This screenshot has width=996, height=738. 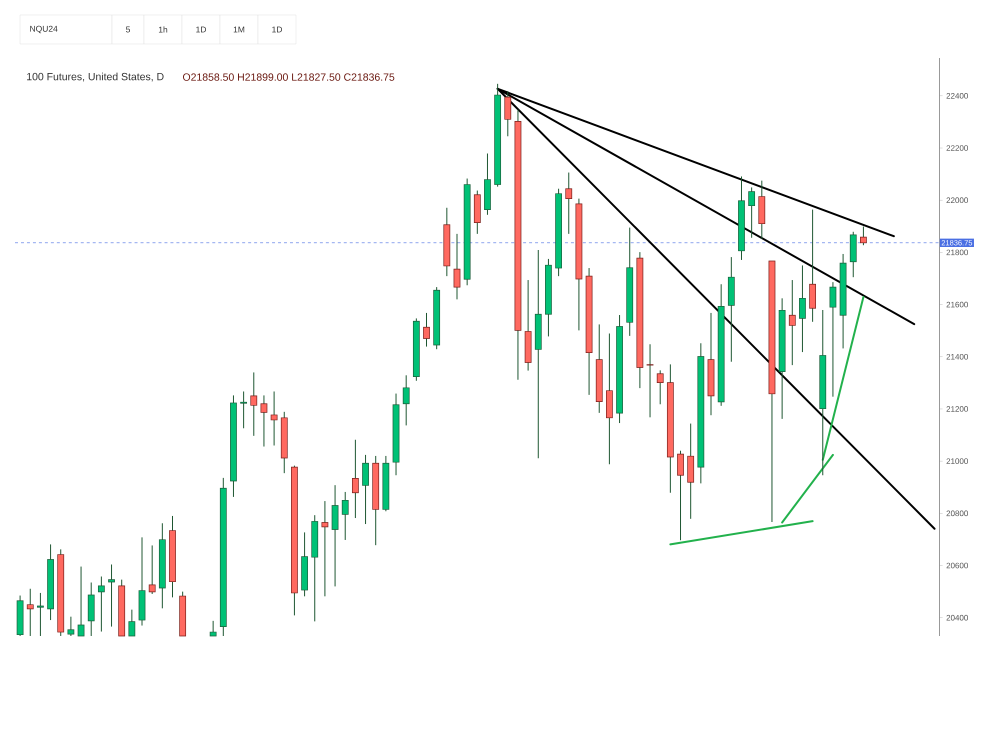 What do you see at coordinates (95, 77) in the screenshot?
I see `text: 100 Futures, United States, D` at bounding box center [95, 77].